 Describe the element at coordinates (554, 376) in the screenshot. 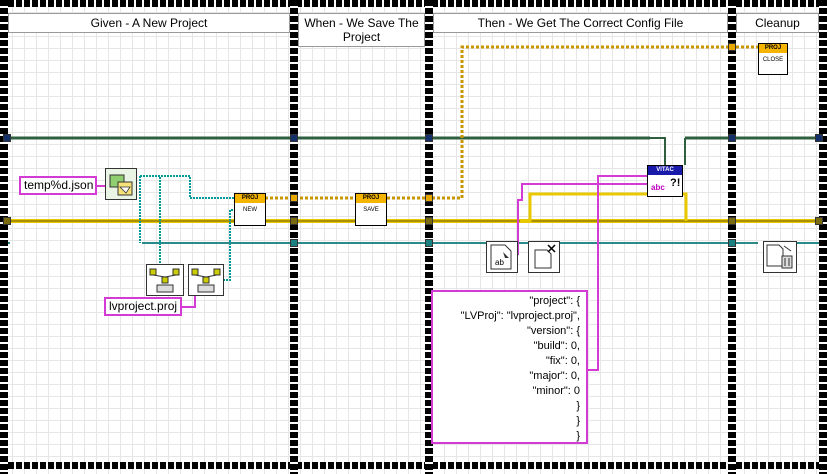

I see `expected-json-line: "major": 0,` at that location.